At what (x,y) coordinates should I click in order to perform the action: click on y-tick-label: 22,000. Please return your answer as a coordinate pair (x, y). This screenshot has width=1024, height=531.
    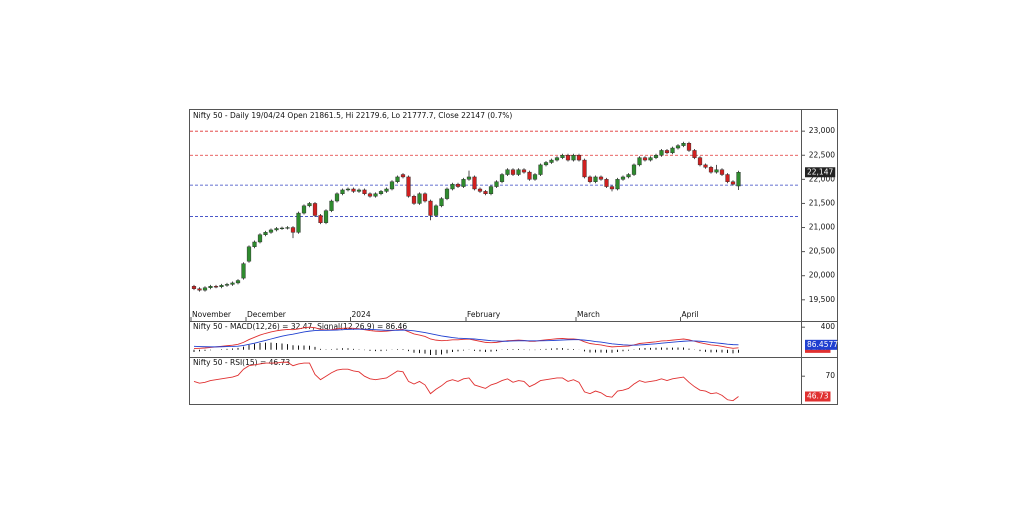
    Looking at the image, I should click on (822, 178).